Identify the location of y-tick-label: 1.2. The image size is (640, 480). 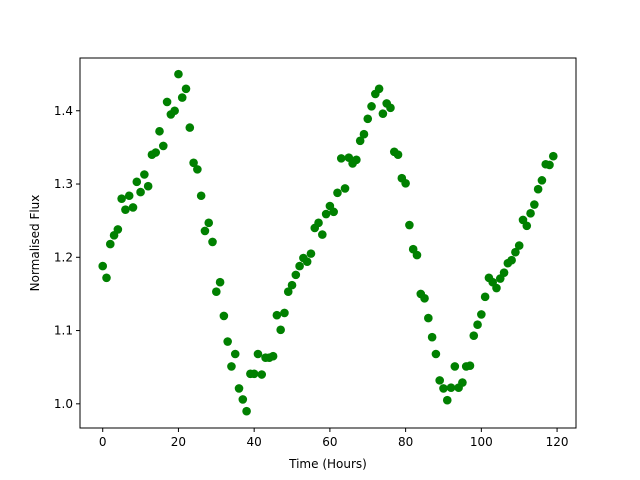
(63, 257).